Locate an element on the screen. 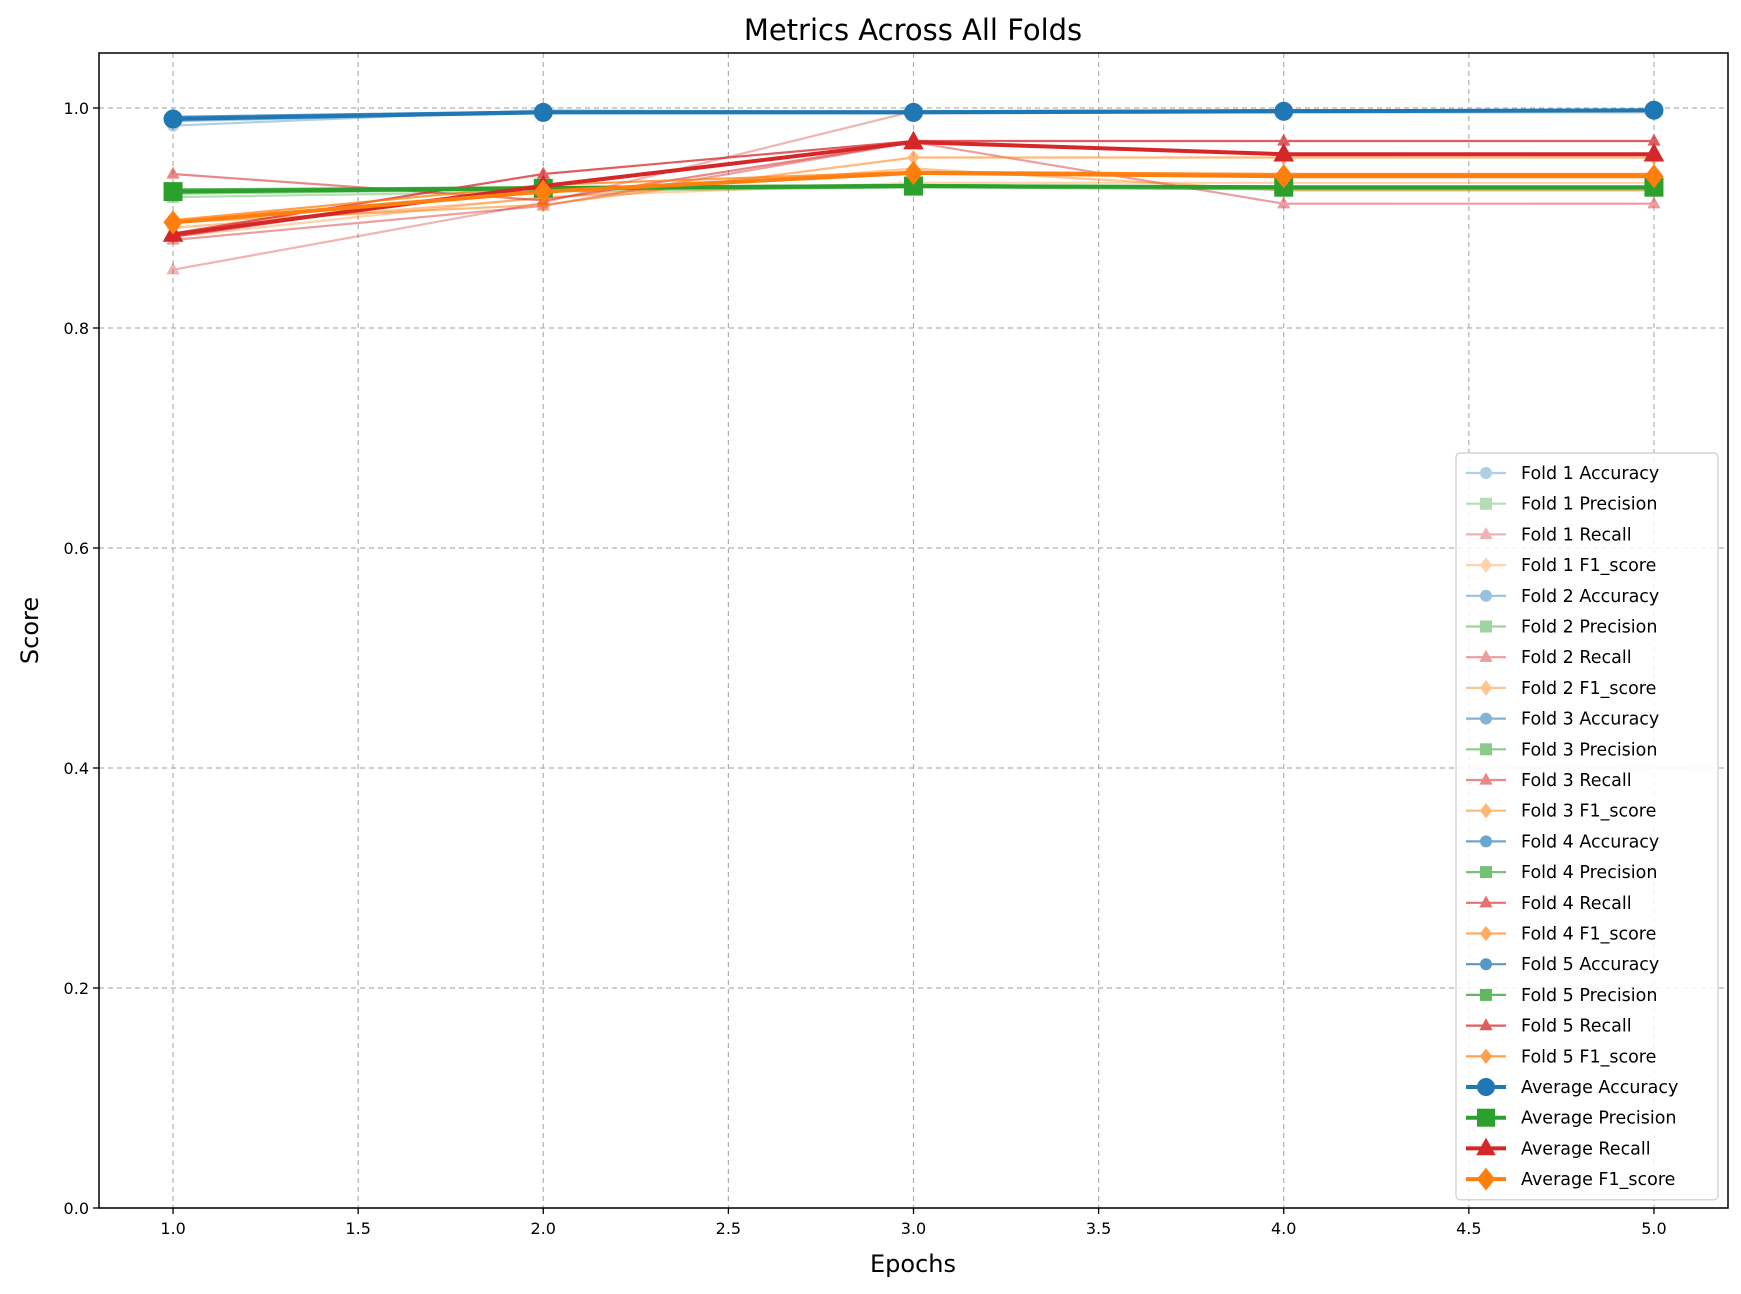 Image resolution: width=1741 pixels, height=1294 pixels. legend-label: Fold 1 Recall is located at coordinates (1576, 535).